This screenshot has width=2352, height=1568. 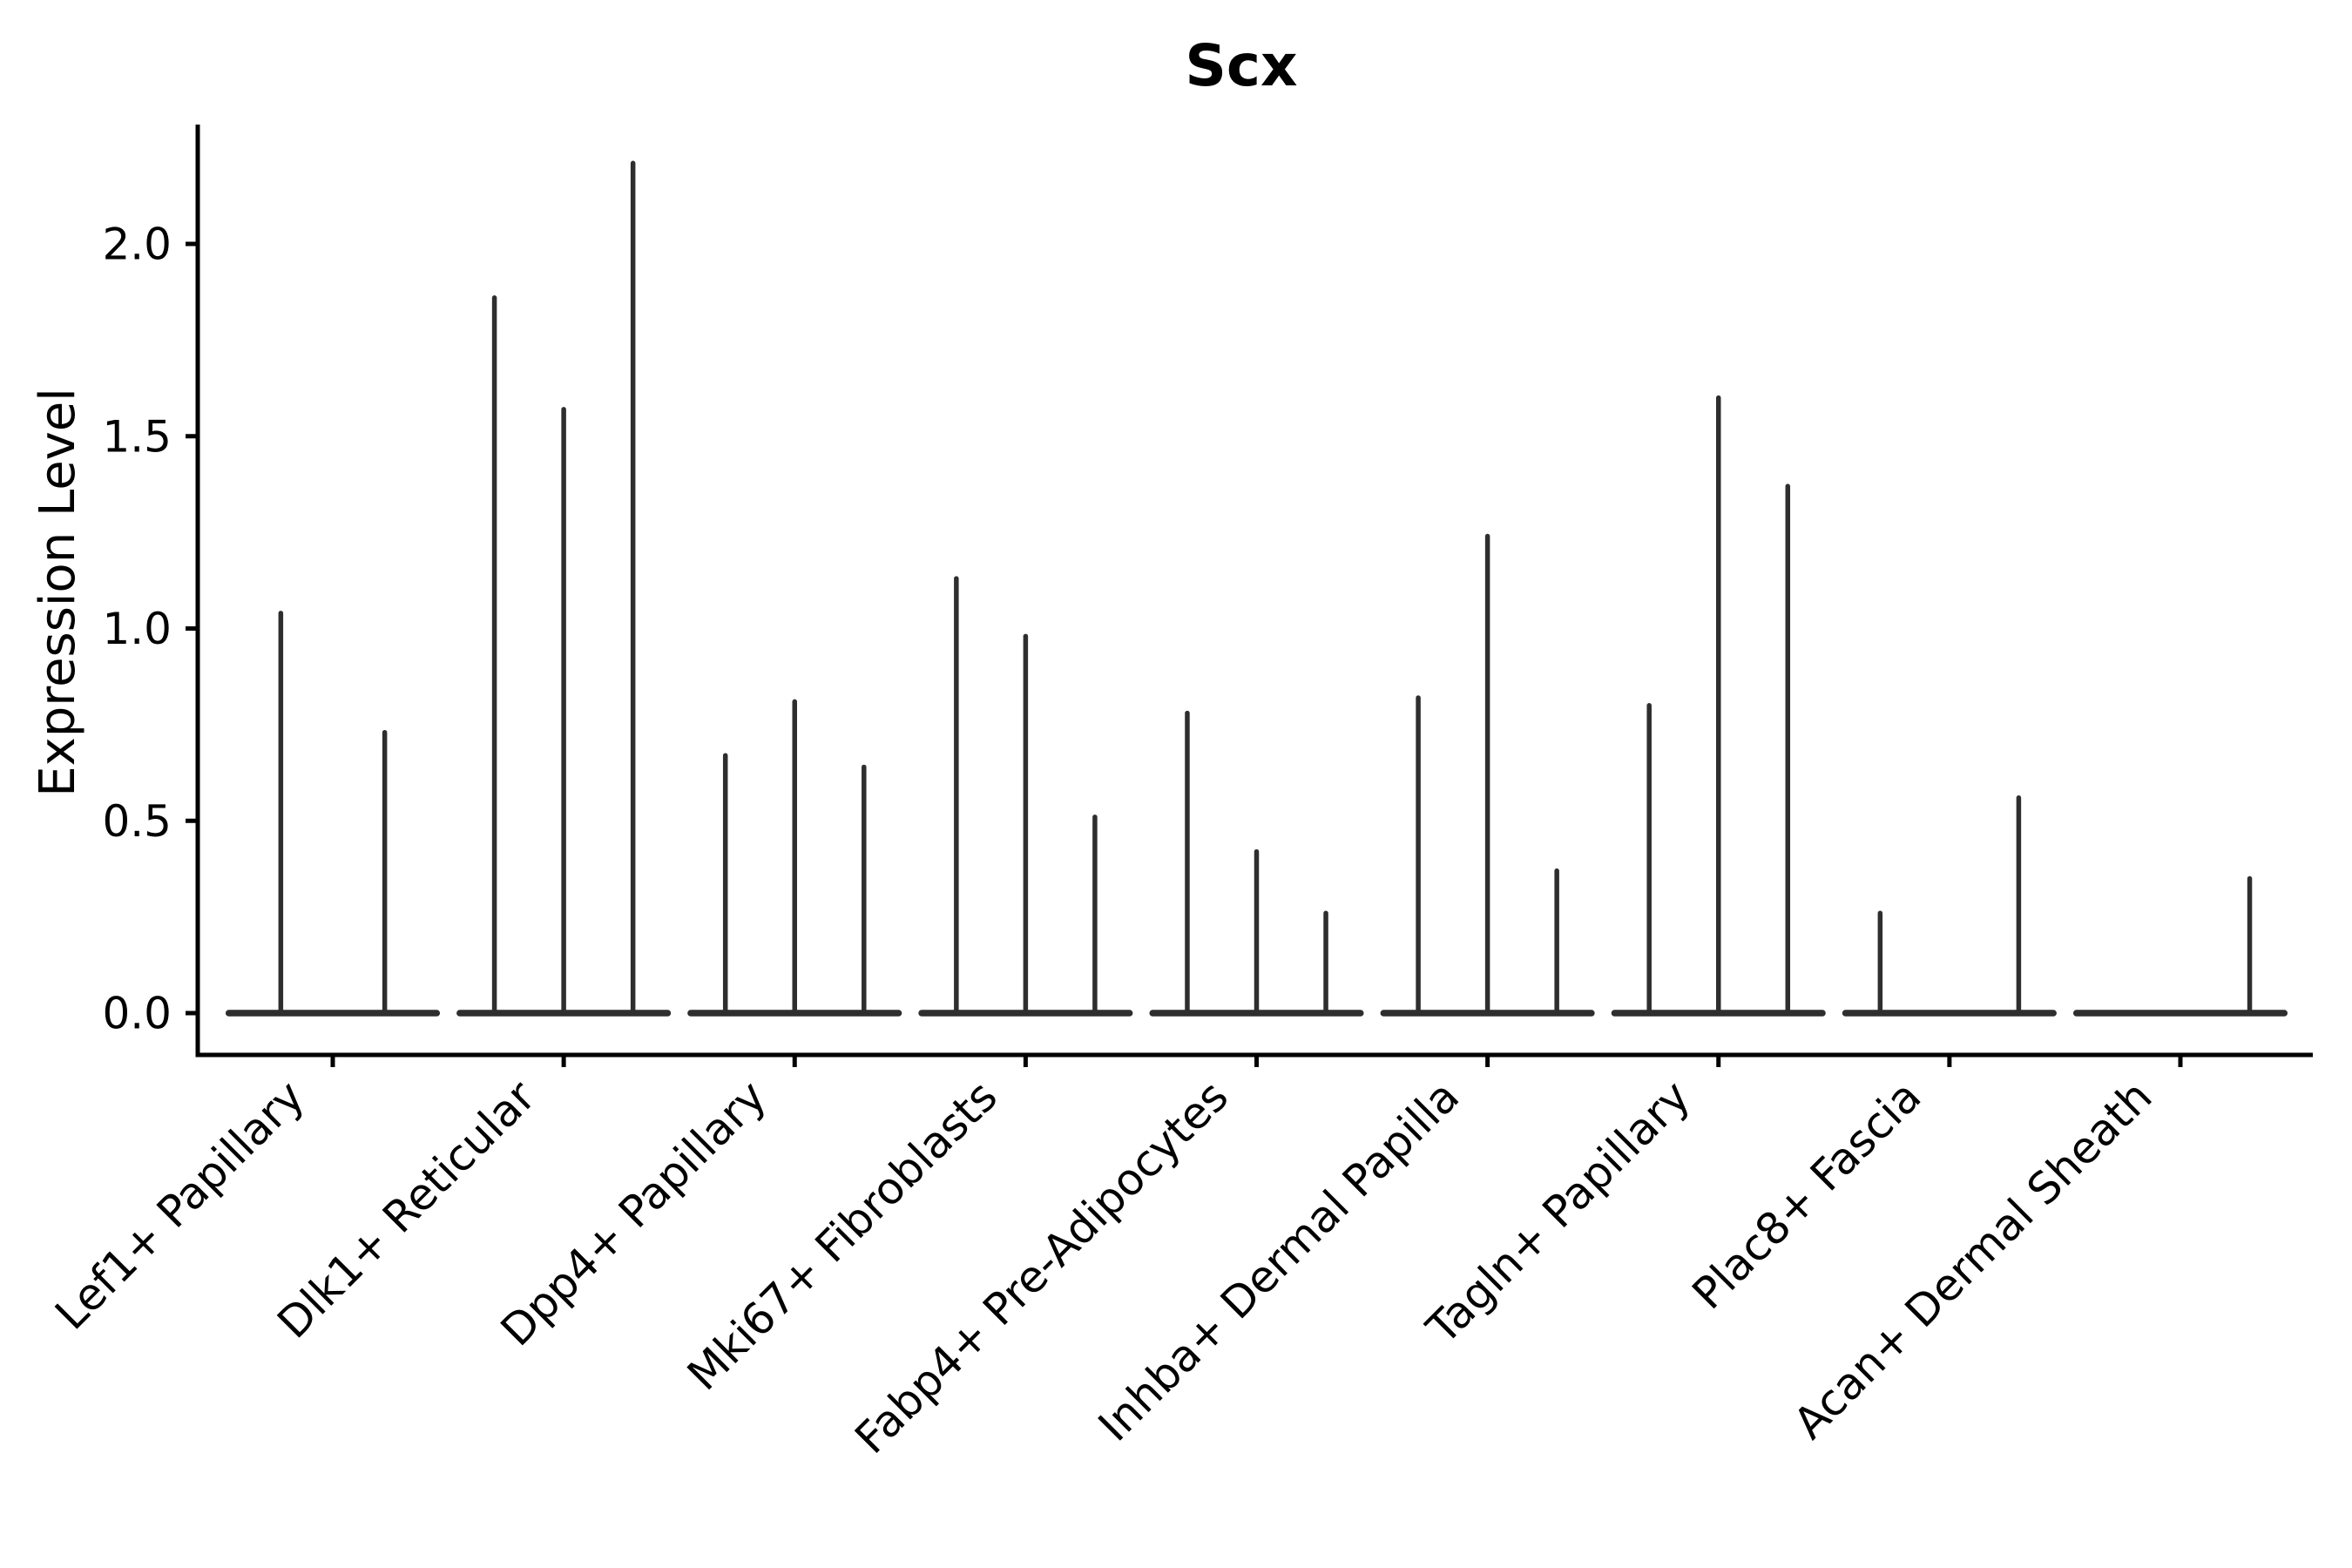 I want to click on y-tick-label: 0.5, so click(x=137, y=821).